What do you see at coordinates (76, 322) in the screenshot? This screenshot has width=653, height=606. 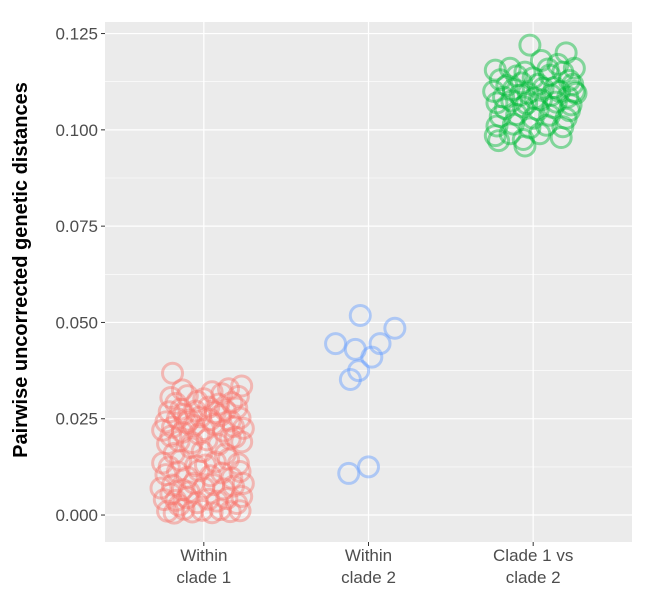 I see `y-tick-label: 0.050` at bounding box center [76, 322].